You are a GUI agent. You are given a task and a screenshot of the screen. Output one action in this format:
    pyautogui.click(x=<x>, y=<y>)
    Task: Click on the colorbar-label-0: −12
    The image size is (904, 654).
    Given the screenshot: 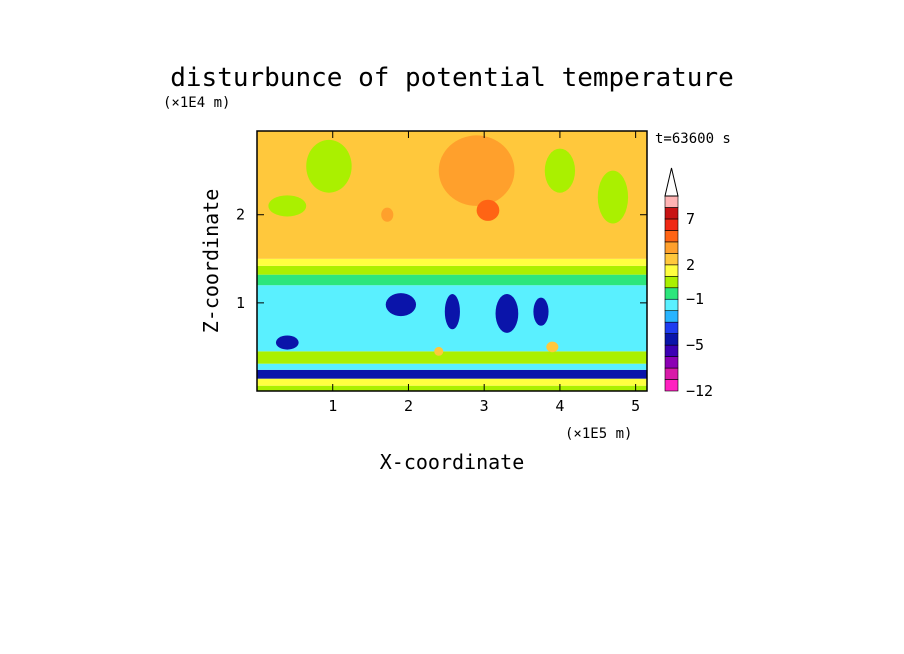 What is the action you would take?
    pyautogui.click(x=699, y=391)
    